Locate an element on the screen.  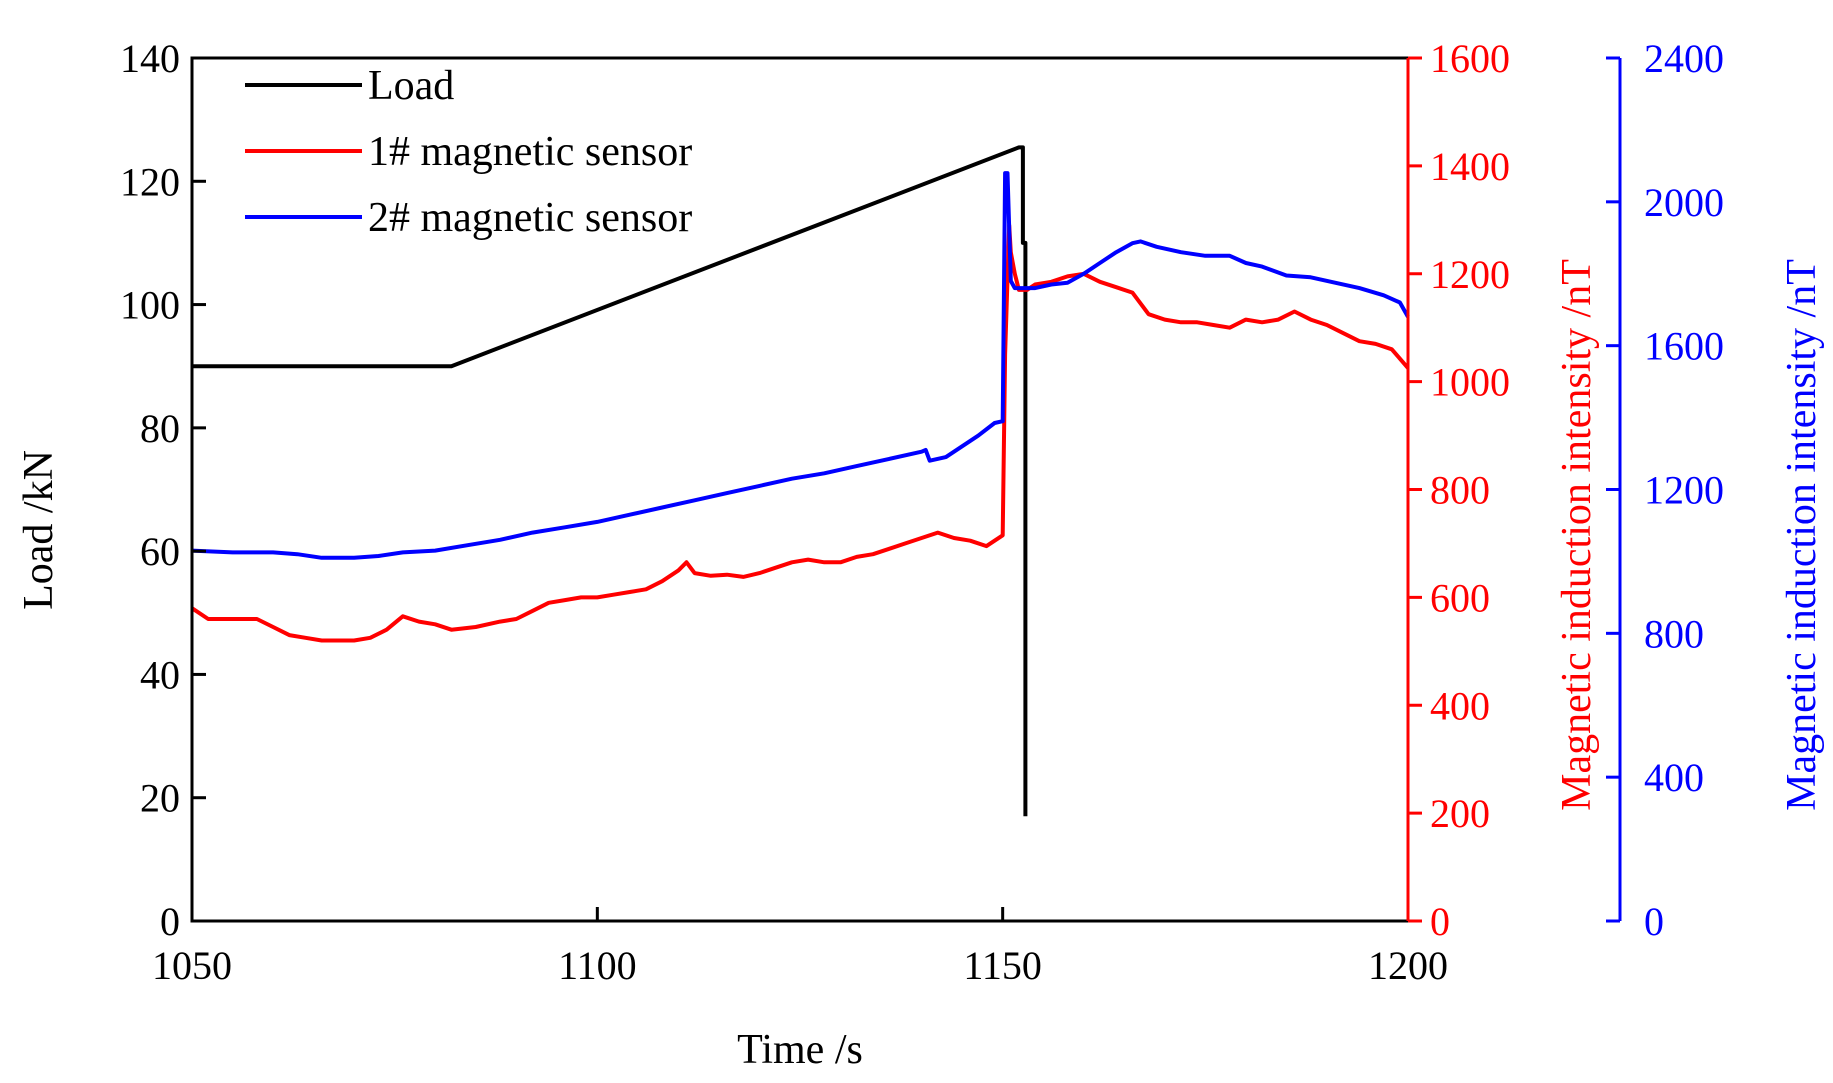
right-y-axis-1-title: Magnetic induction intensity /nT is located at coordinates (1577, 535).